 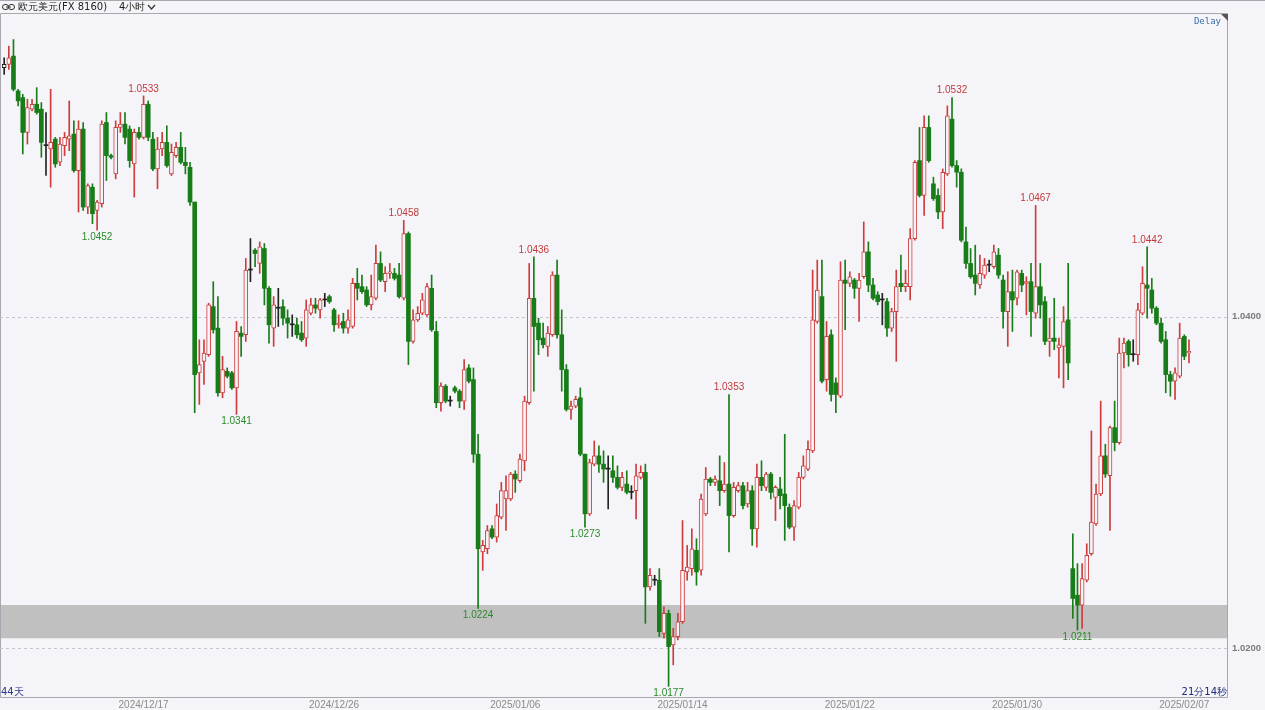 I want to click on x-tick-label: 2025/01/30, so click(x=1017, y=704).